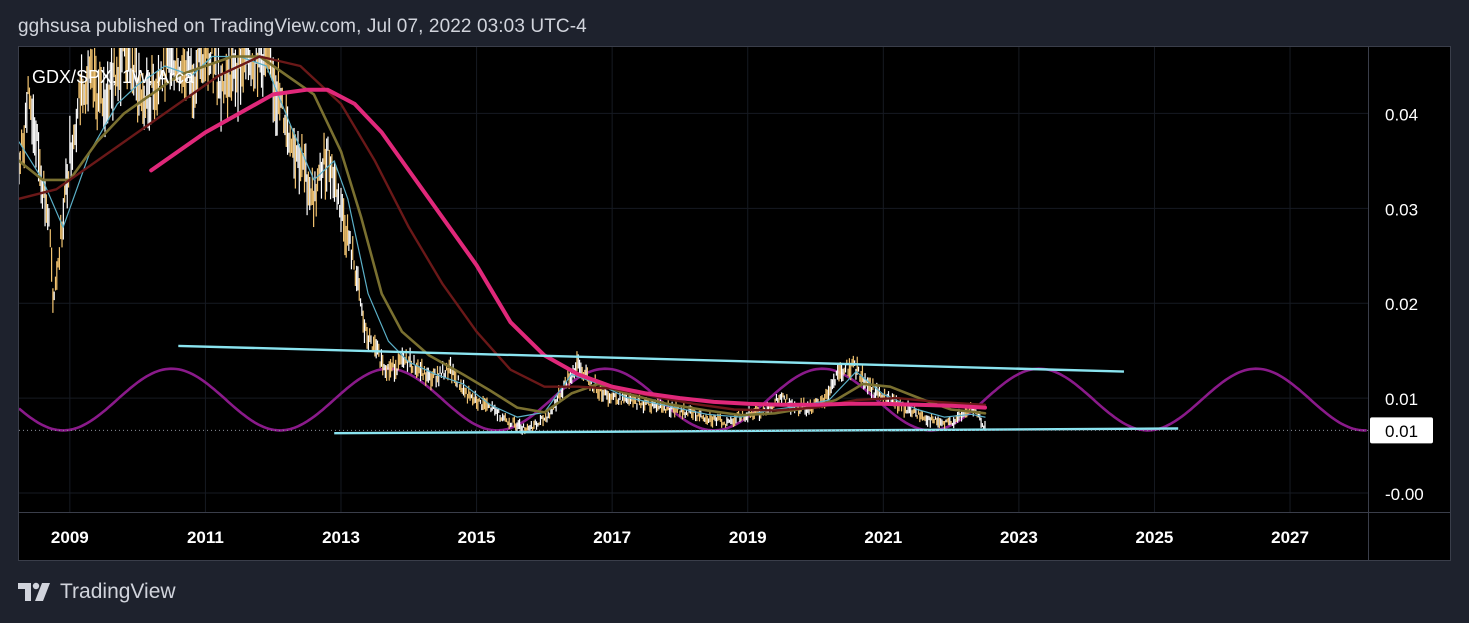 The height and width of the screenshot is (623, 1469). I want to click on footer: TradingView, so click(97, 592).